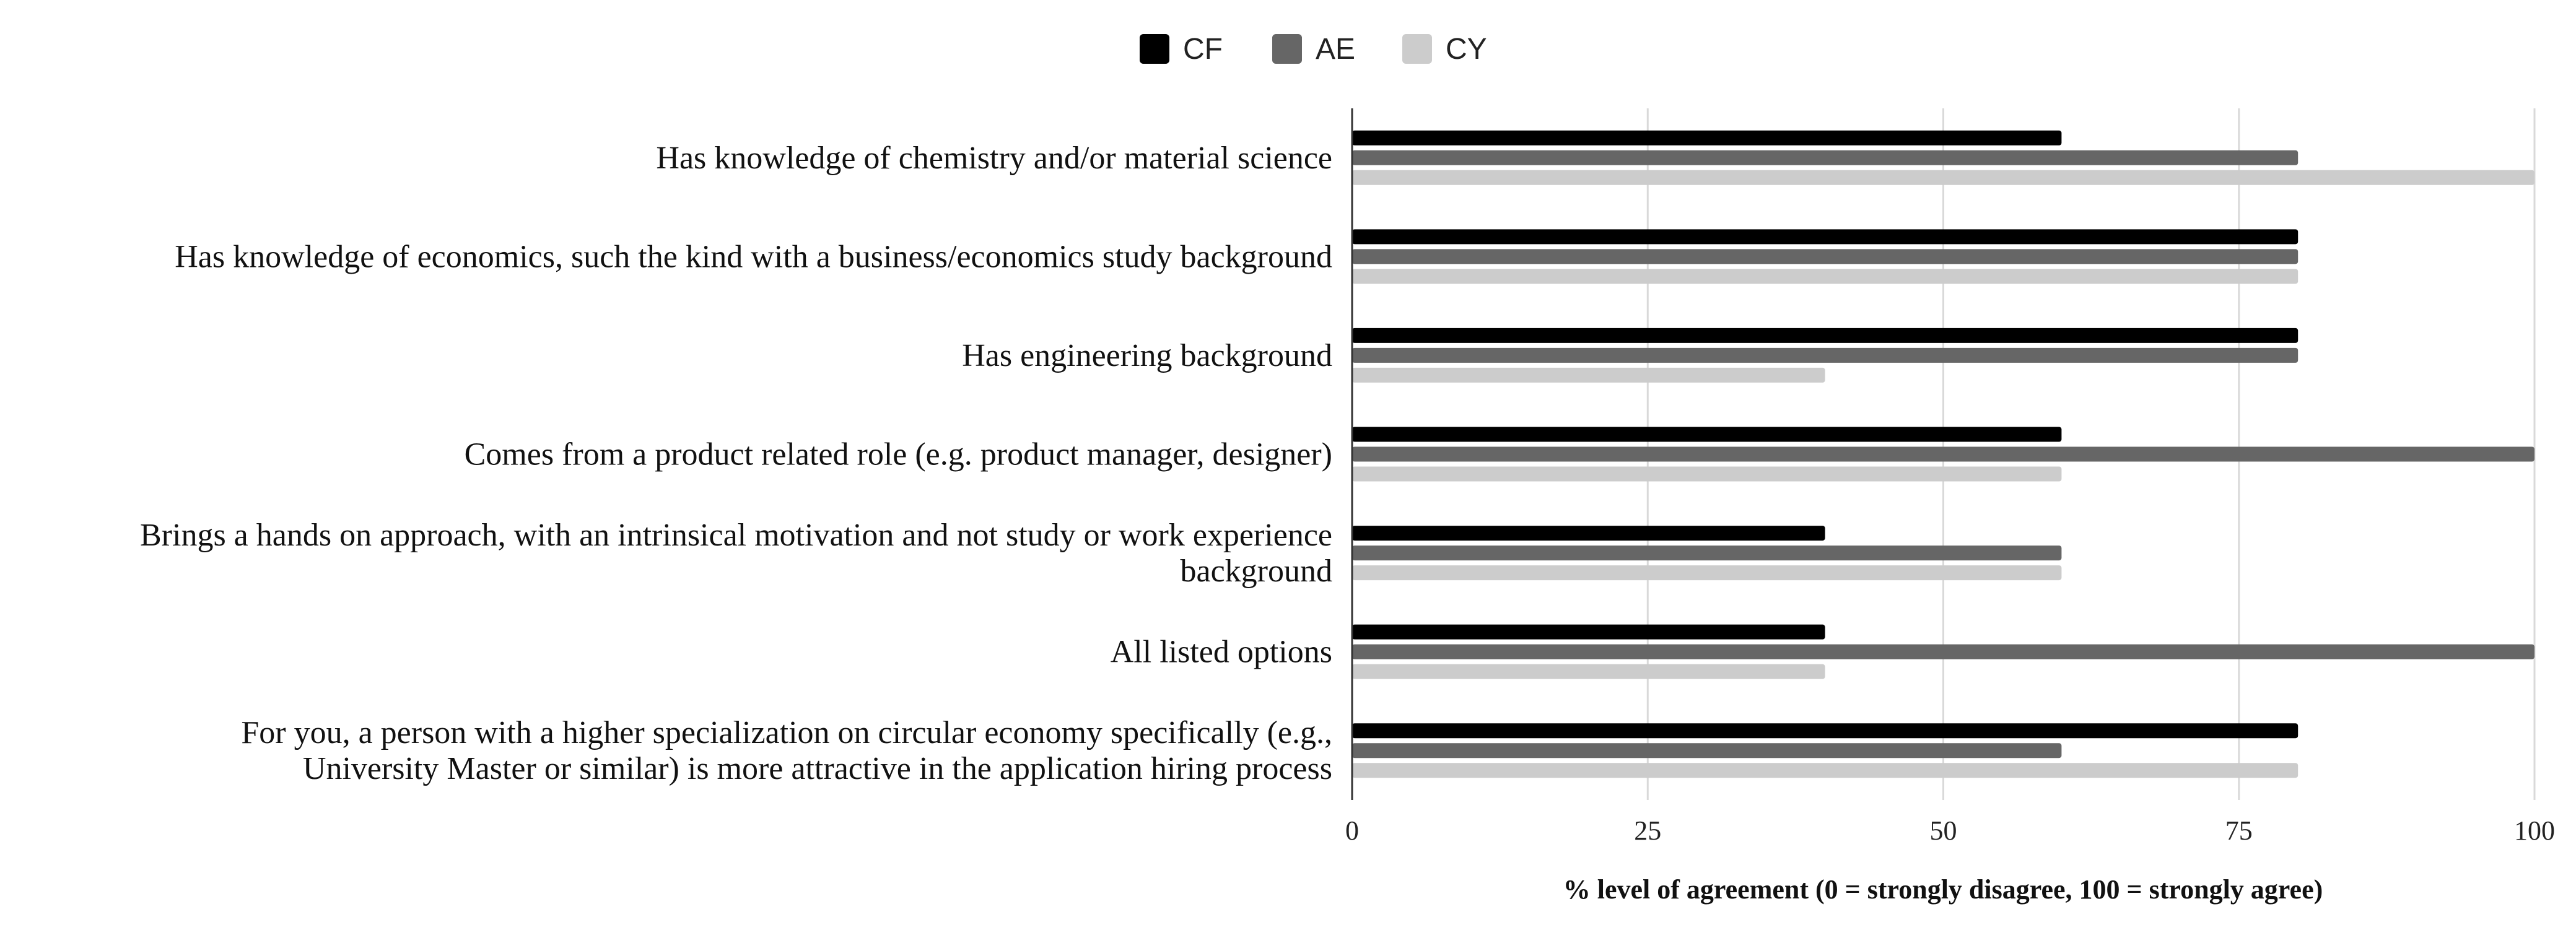  Describe the element at coordinates (1335, 49) in the screenshot. I see `legend-label-ae: AE` at that location.